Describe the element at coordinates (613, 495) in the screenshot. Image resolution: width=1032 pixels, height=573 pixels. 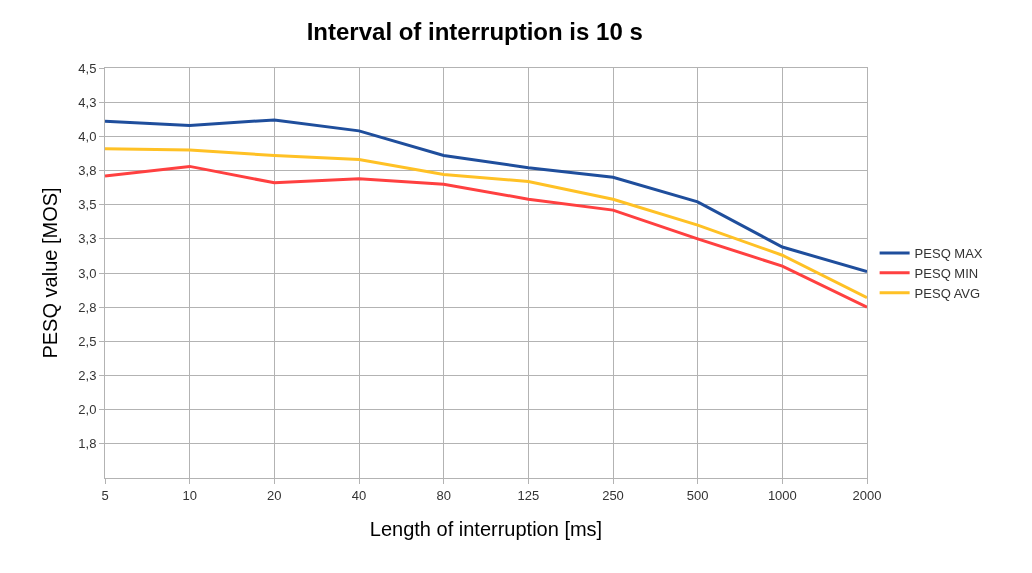
I see `x-tick-label: 250` at that location.